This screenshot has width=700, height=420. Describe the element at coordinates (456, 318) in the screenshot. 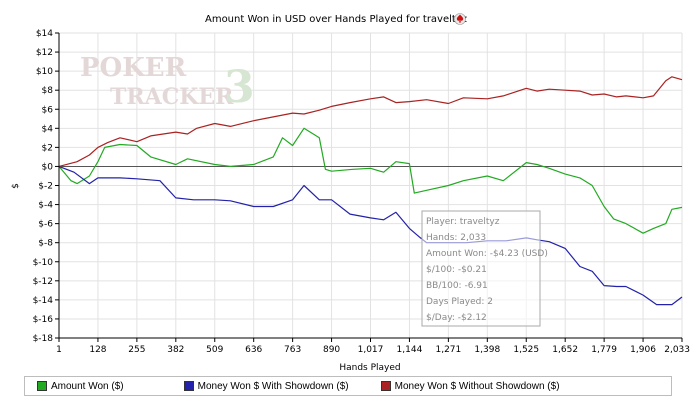

I see `tooltip-line: $/Day: -$2.12` at that location.